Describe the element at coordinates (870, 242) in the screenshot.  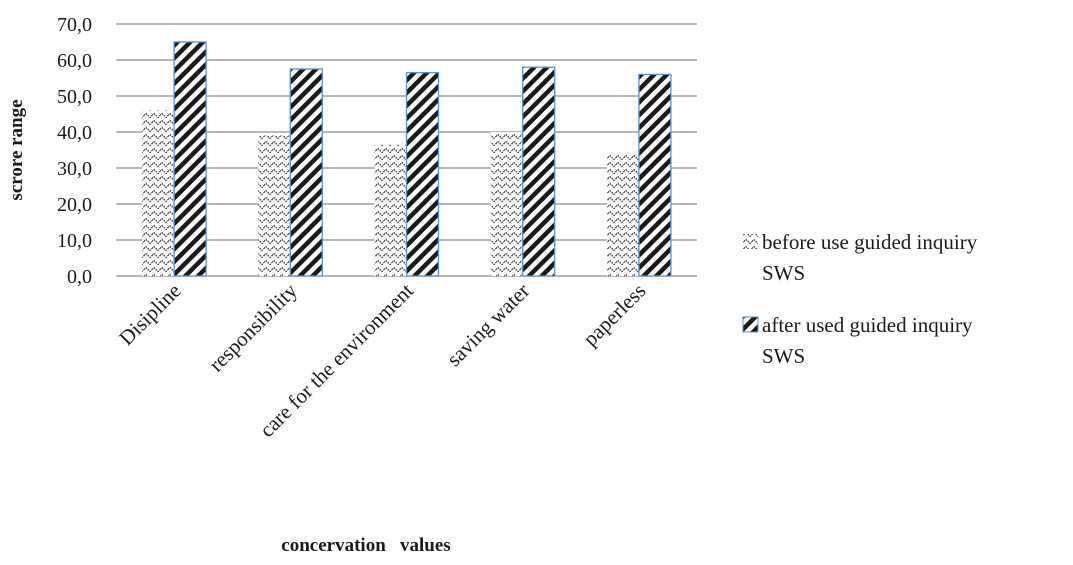
I see `legend-label-before-line1: before use guided inquiry` at that location.